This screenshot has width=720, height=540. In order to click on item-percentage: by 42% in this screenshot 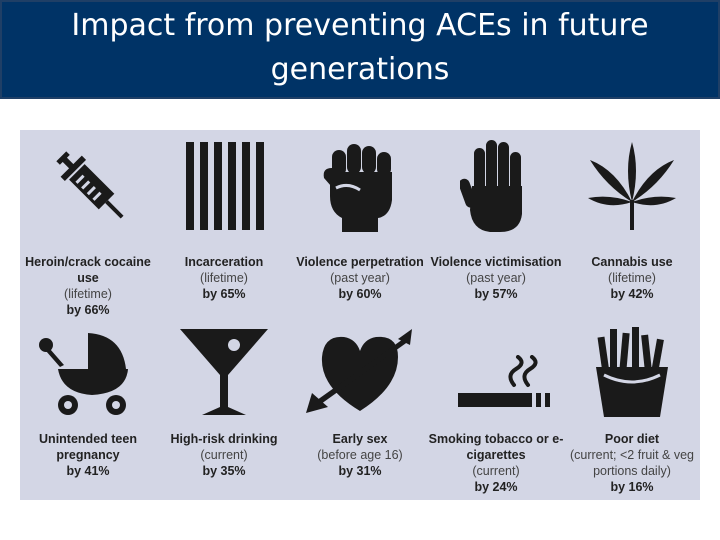, I will do `click(632, 294)`.